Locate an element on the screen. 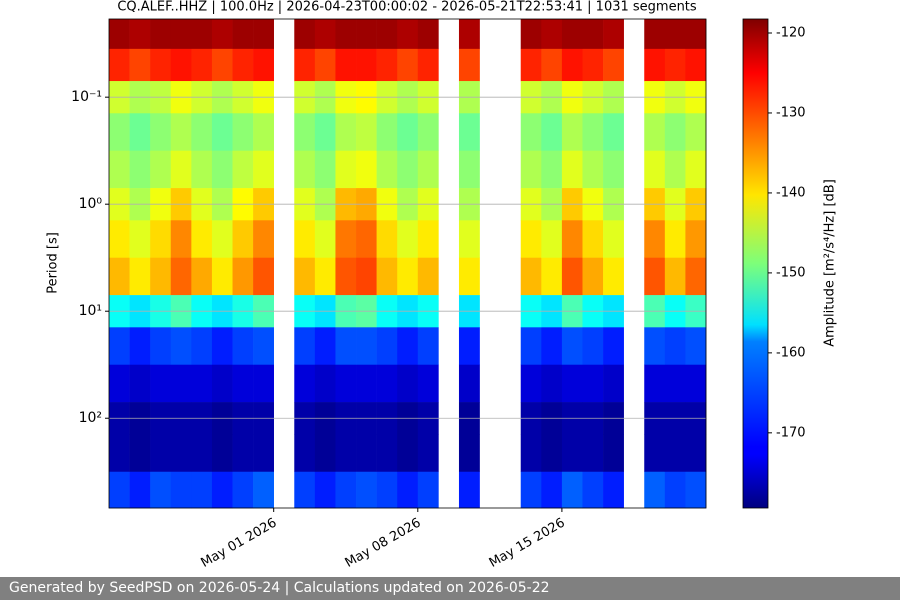  colorbar-tick-label: -130 is located at coordinates (791, 112).